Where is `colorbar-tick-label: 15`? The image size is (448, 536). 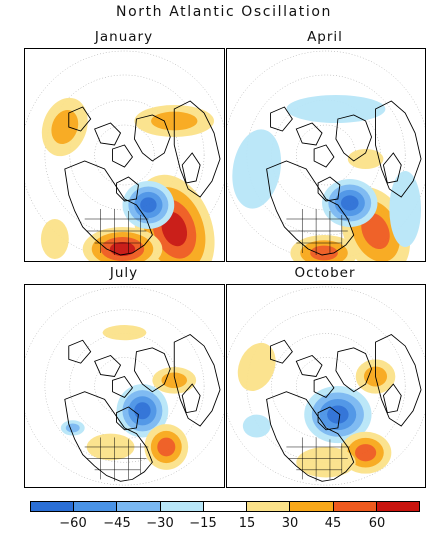 colorbar-tick-label: 15 is located at coordinates (247, 523).